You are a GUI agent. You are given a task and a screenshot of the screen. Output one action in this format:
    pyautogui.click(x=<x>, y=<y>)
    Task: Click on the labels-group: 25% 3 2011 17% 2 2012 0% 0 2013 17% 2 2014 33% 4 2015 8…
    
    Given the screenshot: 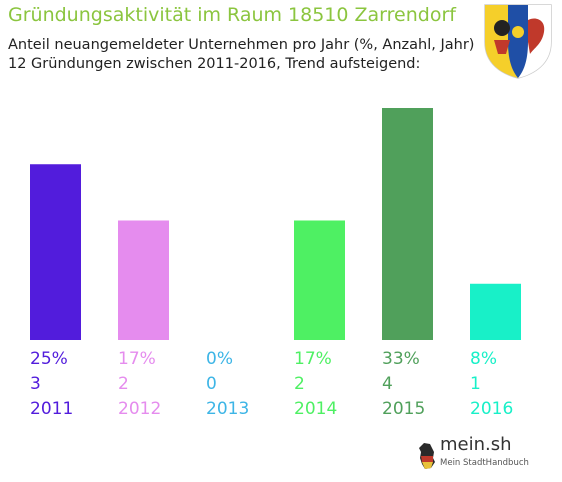 What is the action you would take?
    pyautogui.click(x=271, y=384)
    